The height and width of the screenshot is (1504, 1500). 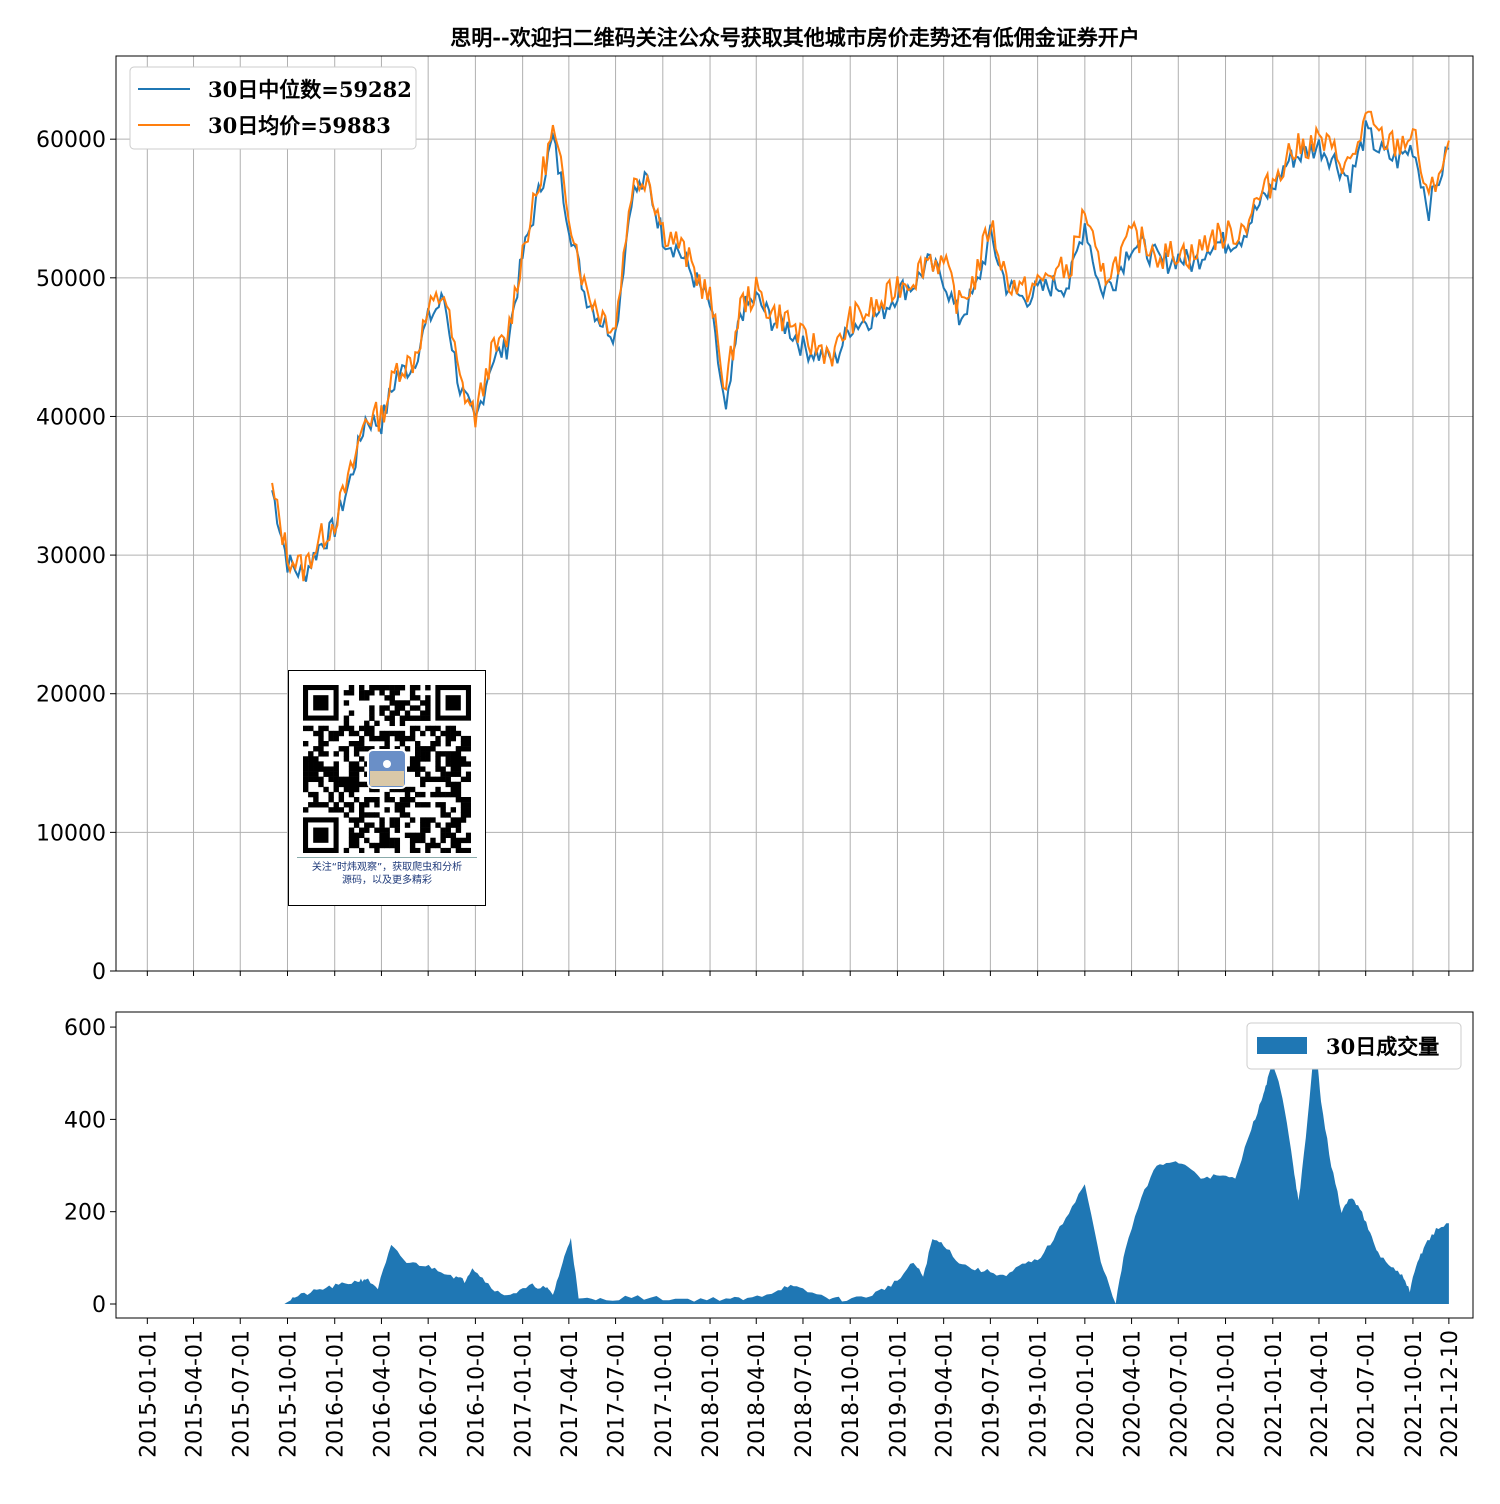 What do you see at coordinates (1367, 1394) in the screenshot?
I see `x-tick-label: 2021-07-01` at bounding box center [1367, 1394].